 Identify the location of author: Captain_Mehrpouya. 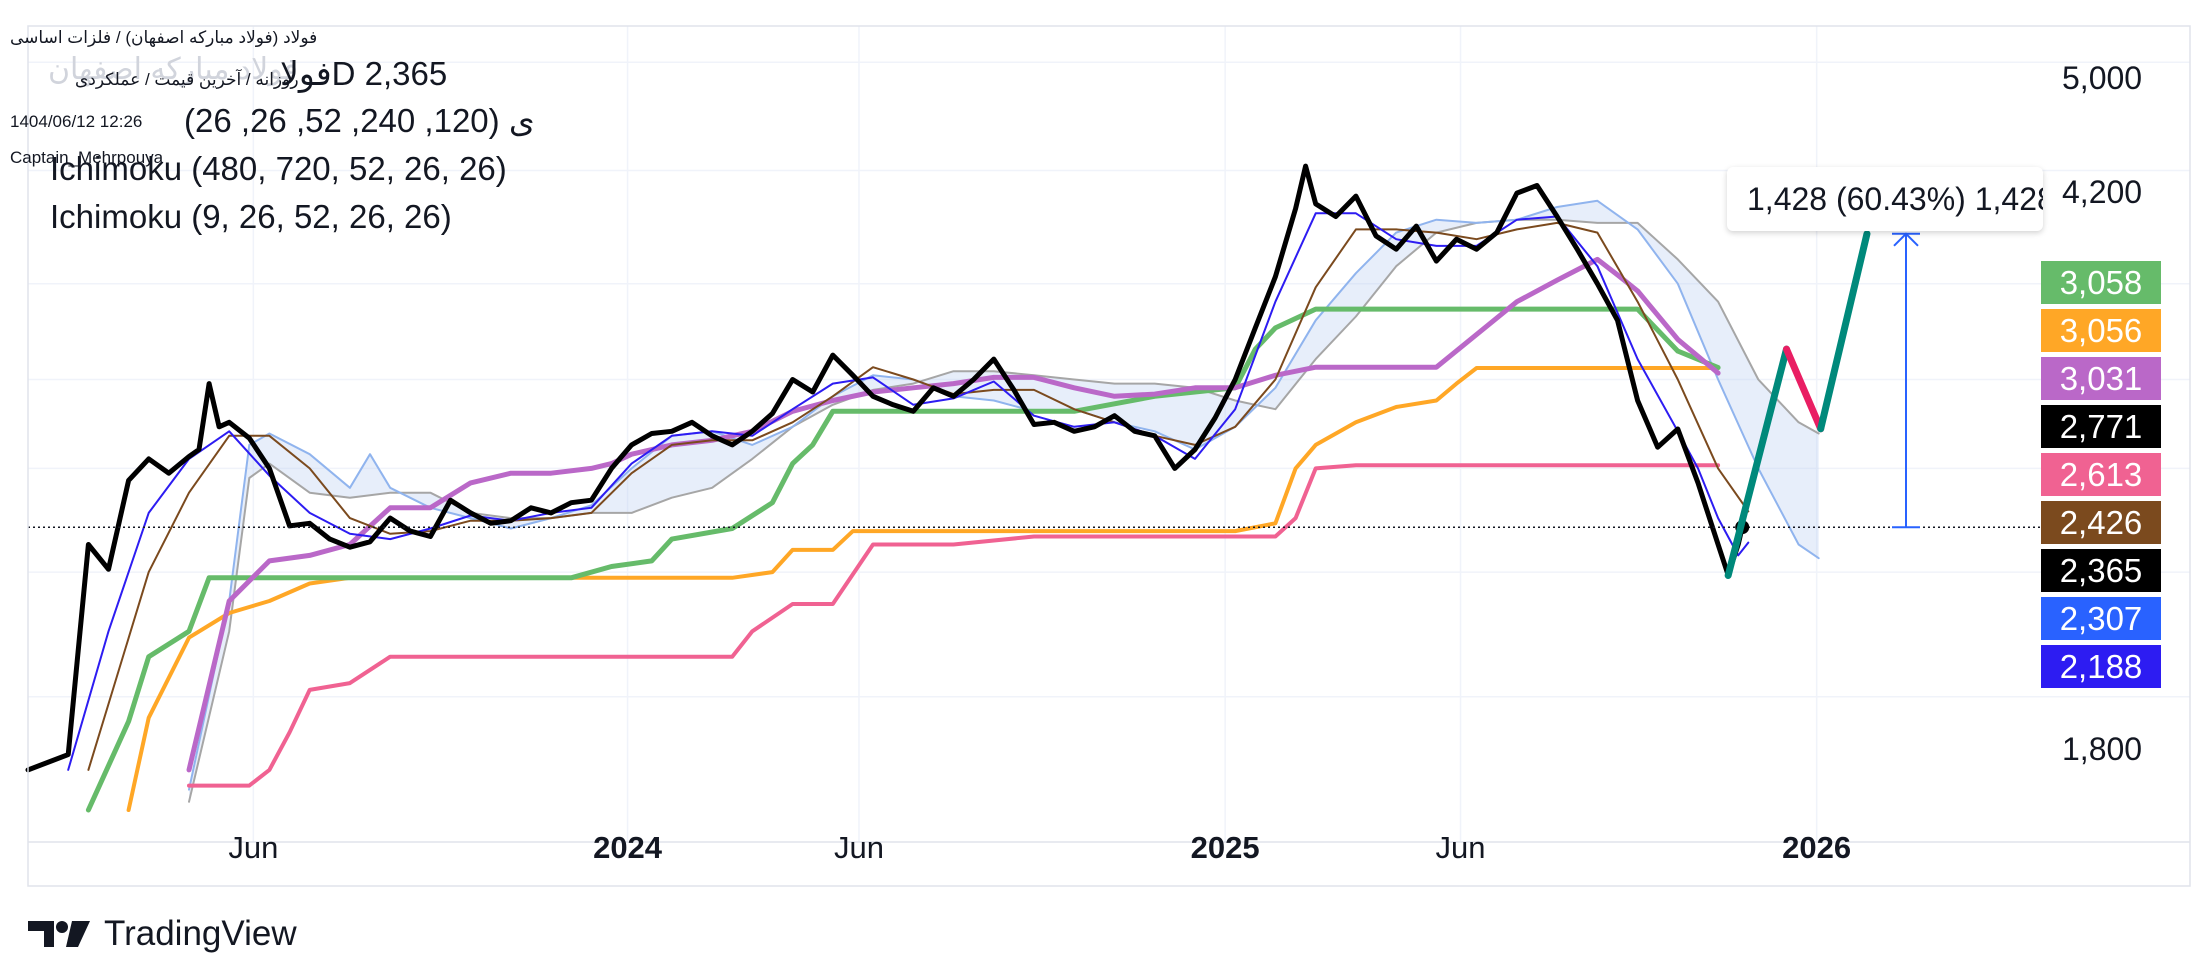
(87, 157).